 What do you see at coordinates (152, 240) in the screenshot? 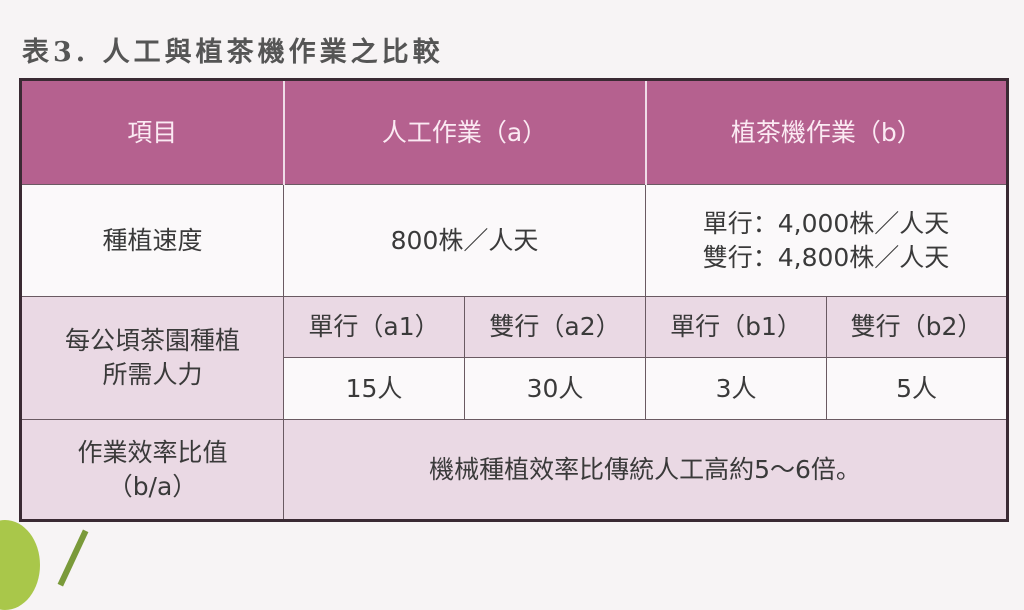
I see `speed-label: 種植速度` at bounding box center [152, 240].